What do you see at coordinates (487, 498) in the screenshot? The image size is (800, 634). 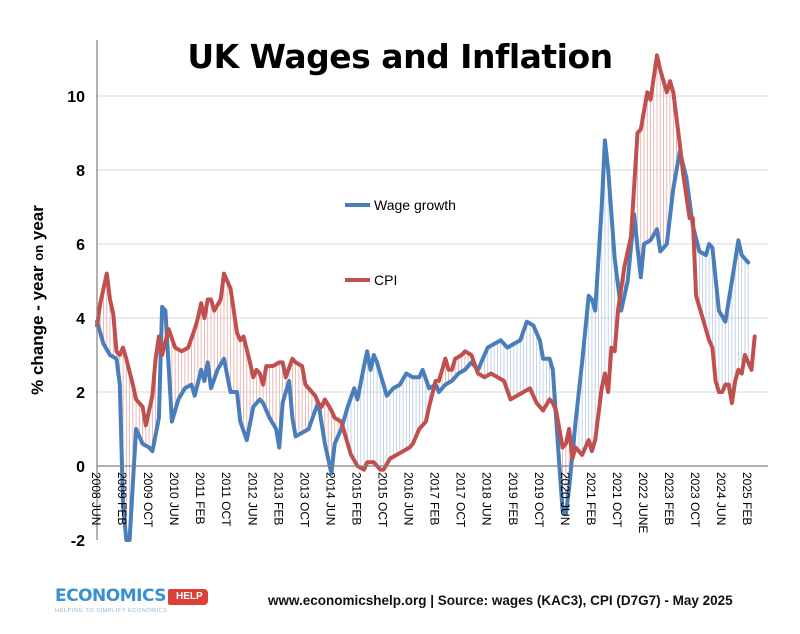 I see `x-tick-label: 2018 JUN` at bounding box center [487, 498].